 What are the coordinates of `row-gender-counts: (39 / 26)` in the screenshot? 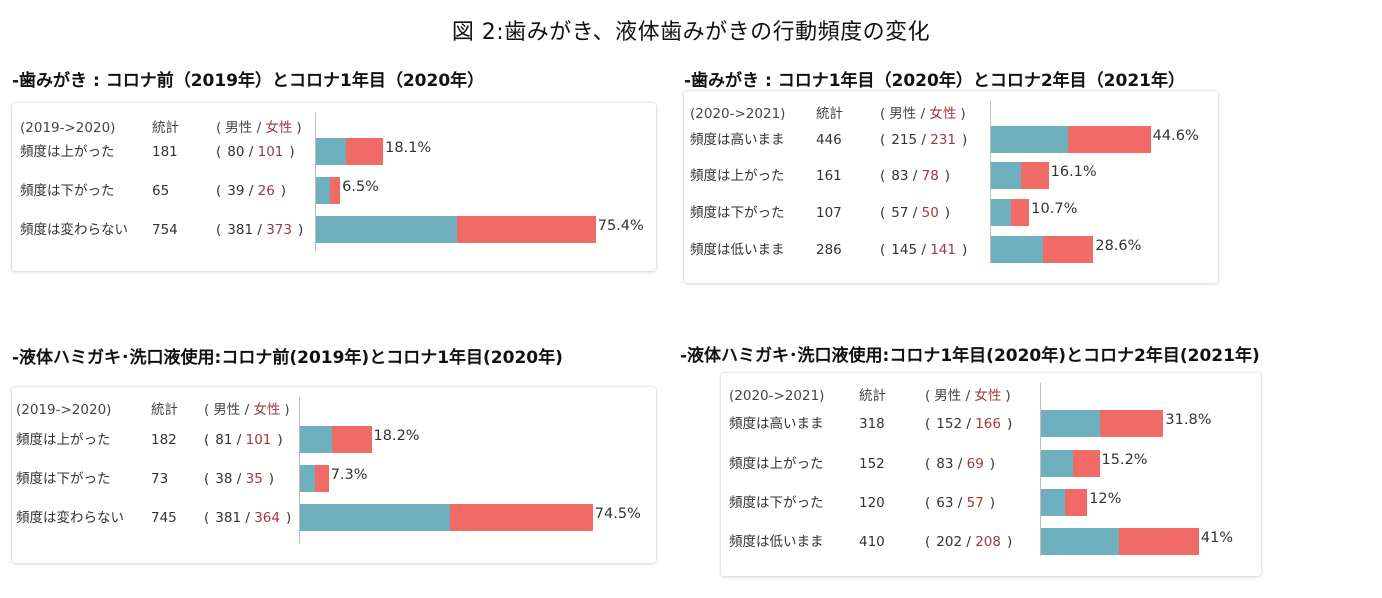 It's located at (251, 191).